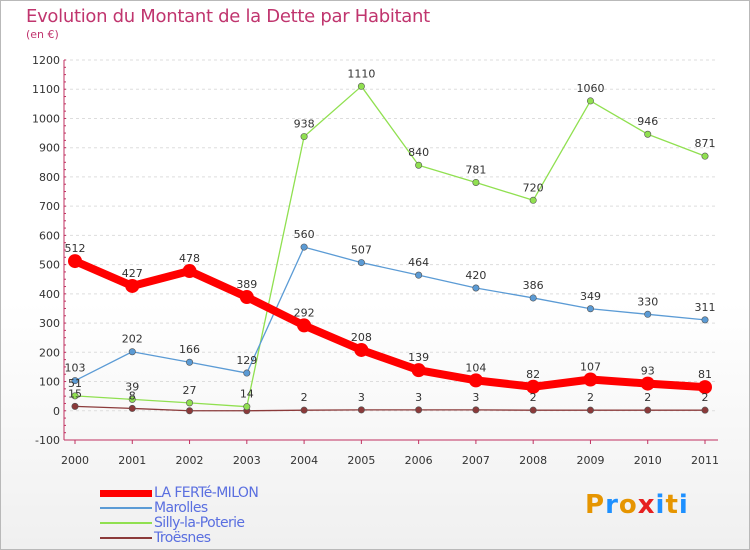 Image resolution: width=750 pixels, height=550 pixels. What do you see at coordinates (75, 368) in the screenshot?
I see `data-label: 103` at bounding box center [75, 368].